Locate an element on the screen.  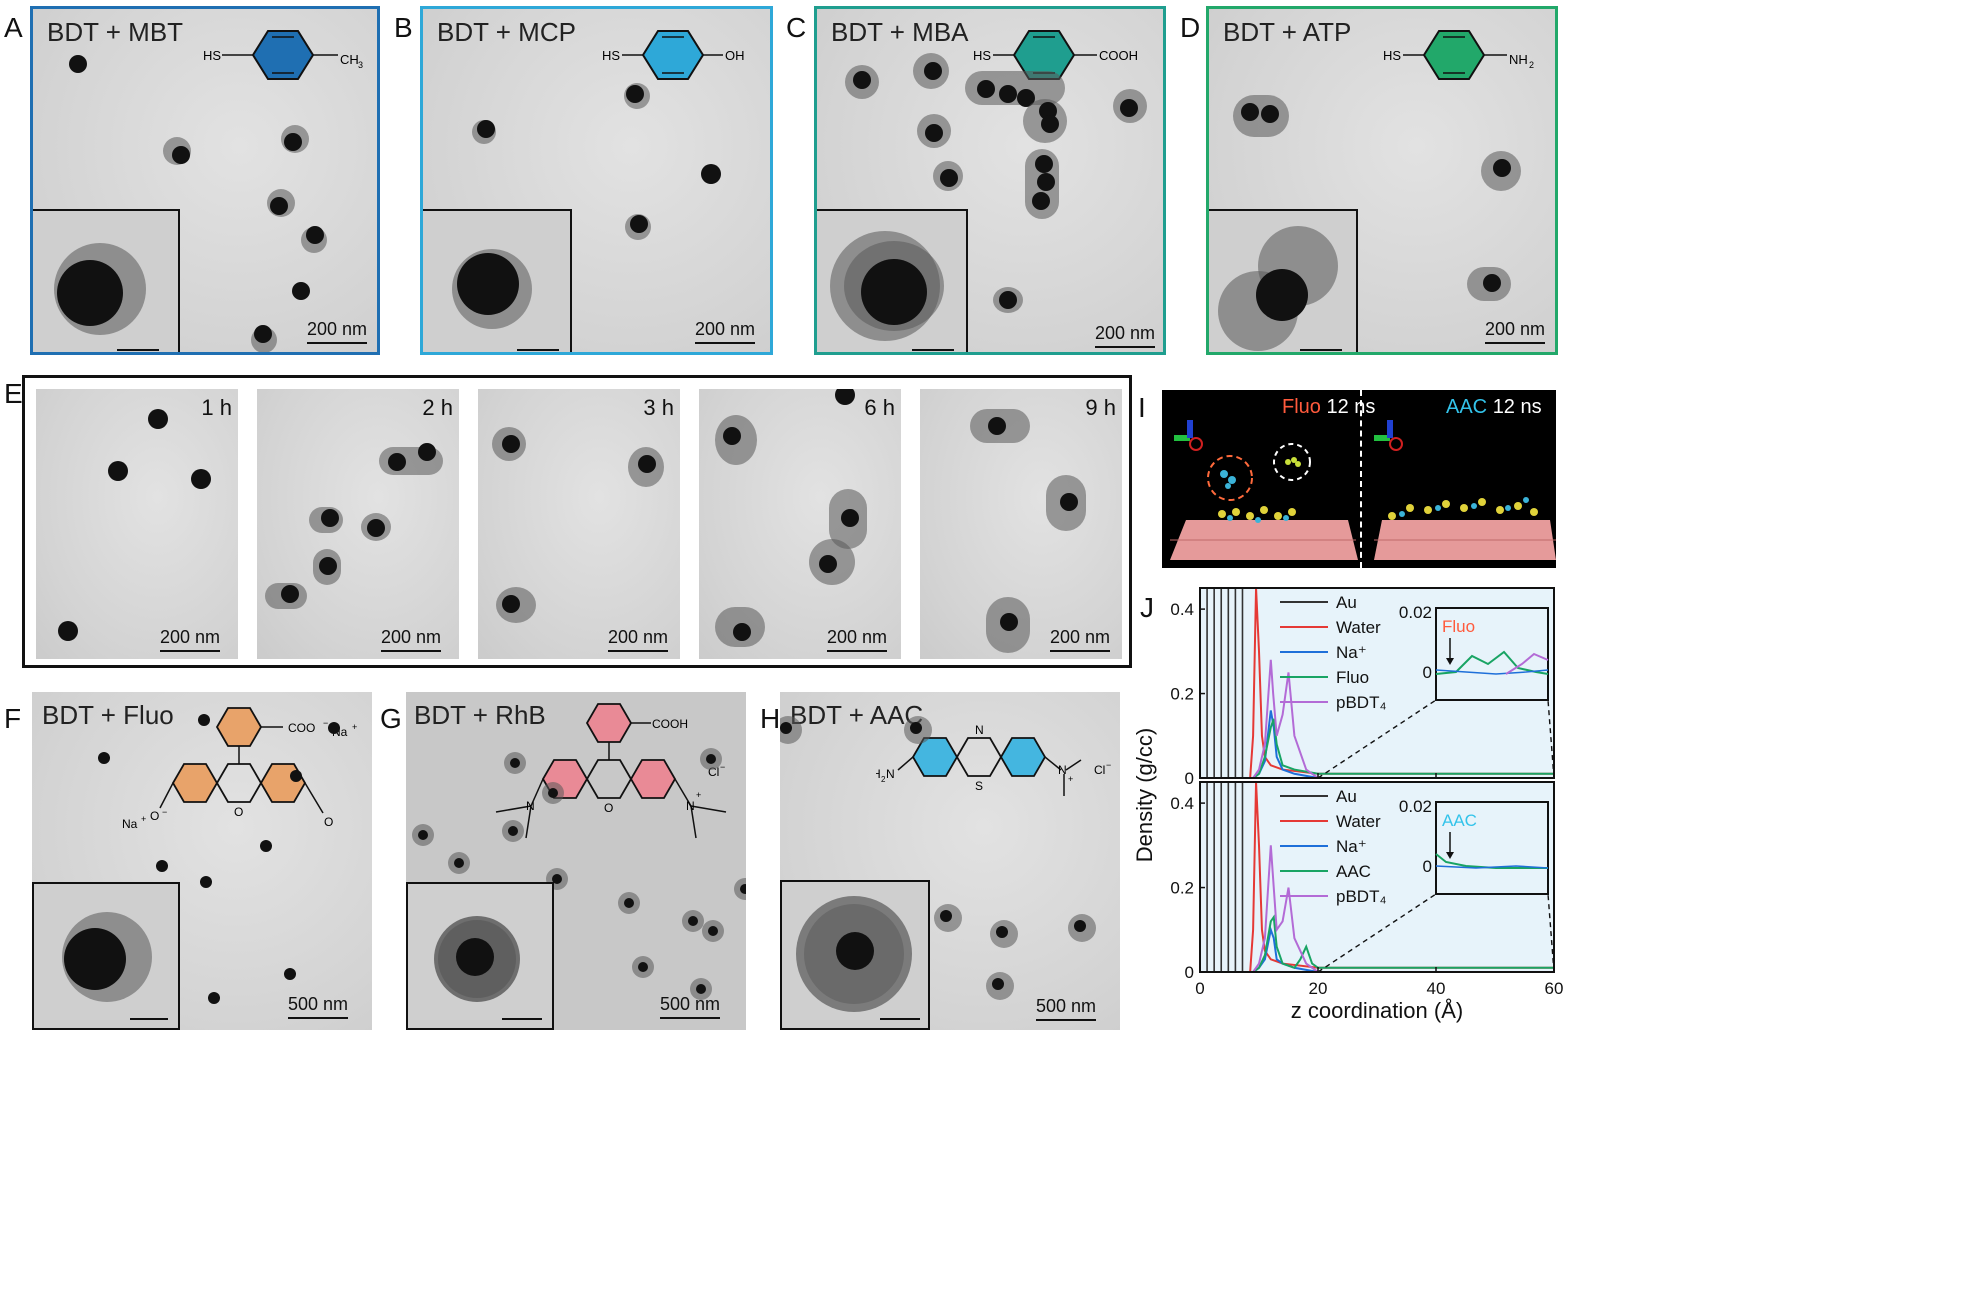
legend-label-Water: Water is located at coordinates (1358, 821).